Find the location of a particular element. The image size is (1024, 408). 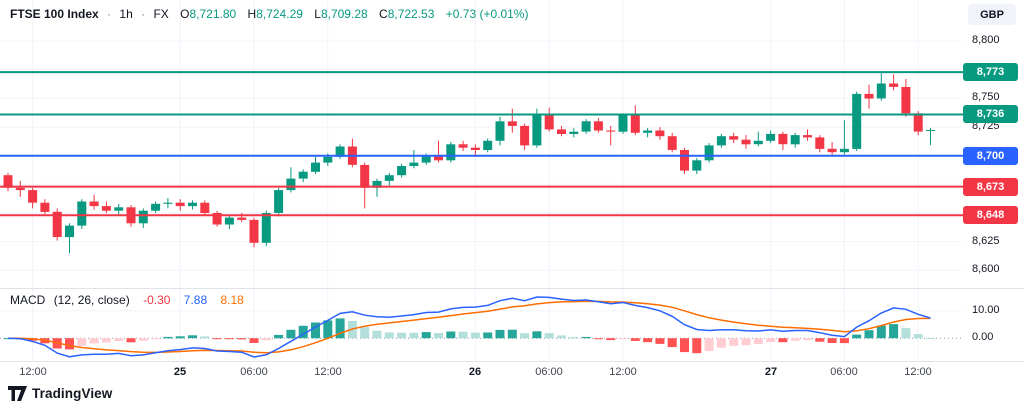

price-tick-label: 8,725 is located at coordinates (986, 126).